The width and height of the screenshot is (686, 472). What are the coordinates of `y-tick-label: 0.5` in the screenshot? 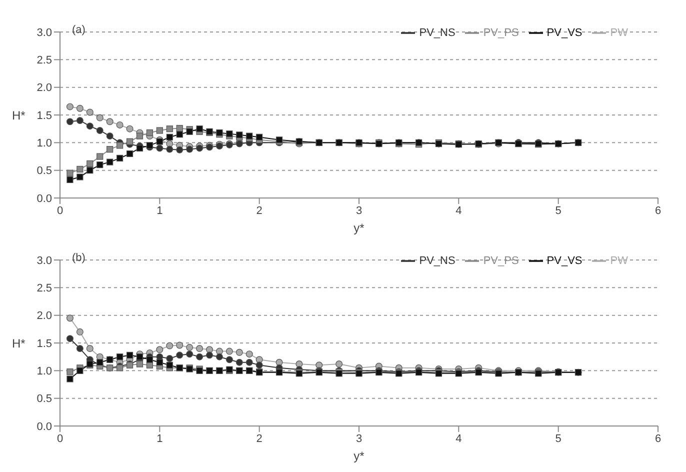 It's located at (44, 171).